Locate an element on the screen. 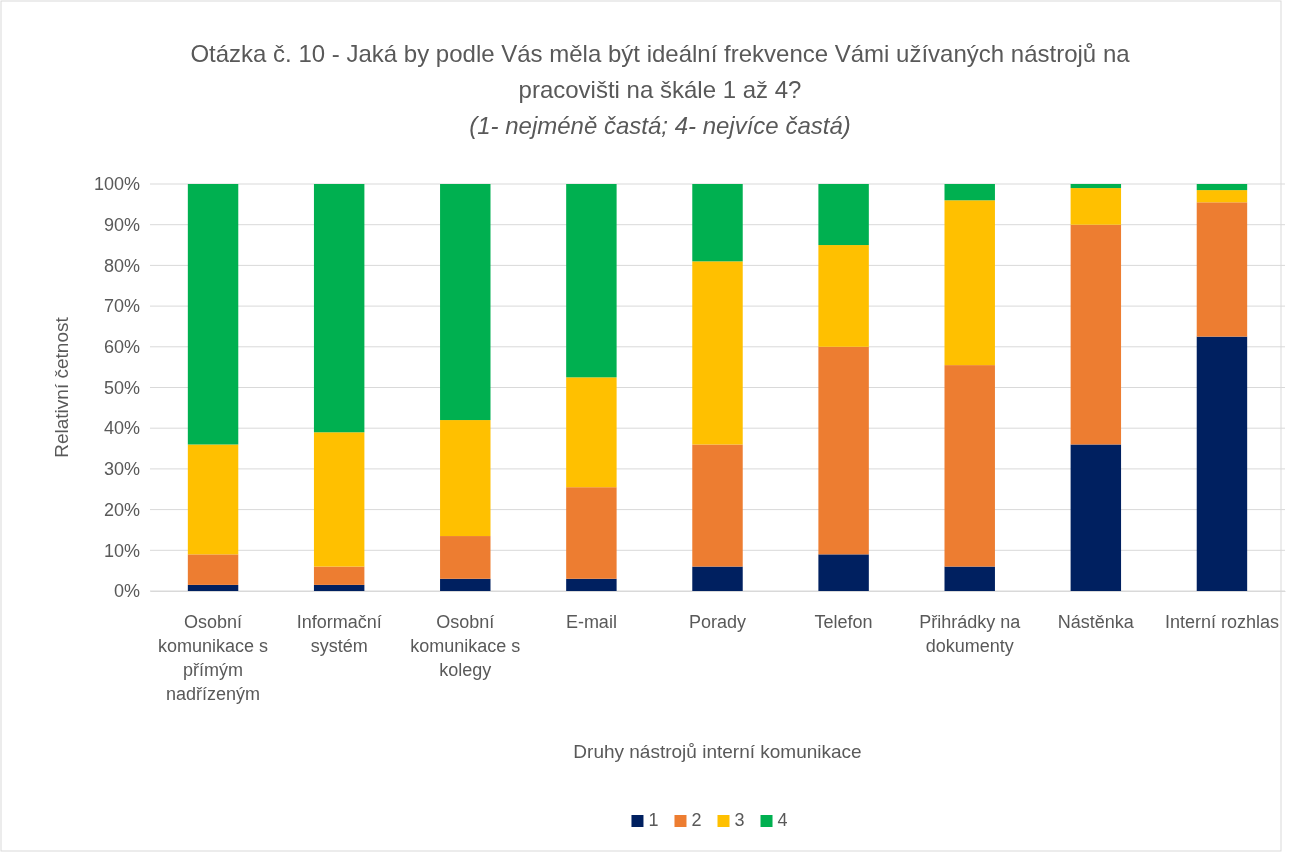 The width and height of the screenshot is (1302, 852). x-axis-title: Druhy nástrojů interní komunikace is located at coordinates (717, 751).